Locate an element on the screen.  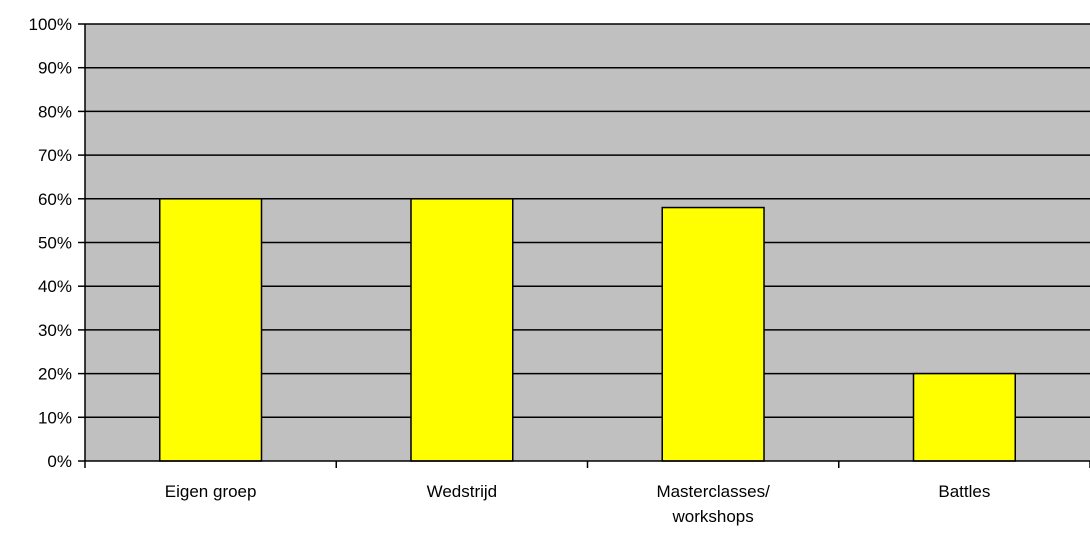
x-tick-label-line: Masterclasses/ is located at coordinates (713, 491).